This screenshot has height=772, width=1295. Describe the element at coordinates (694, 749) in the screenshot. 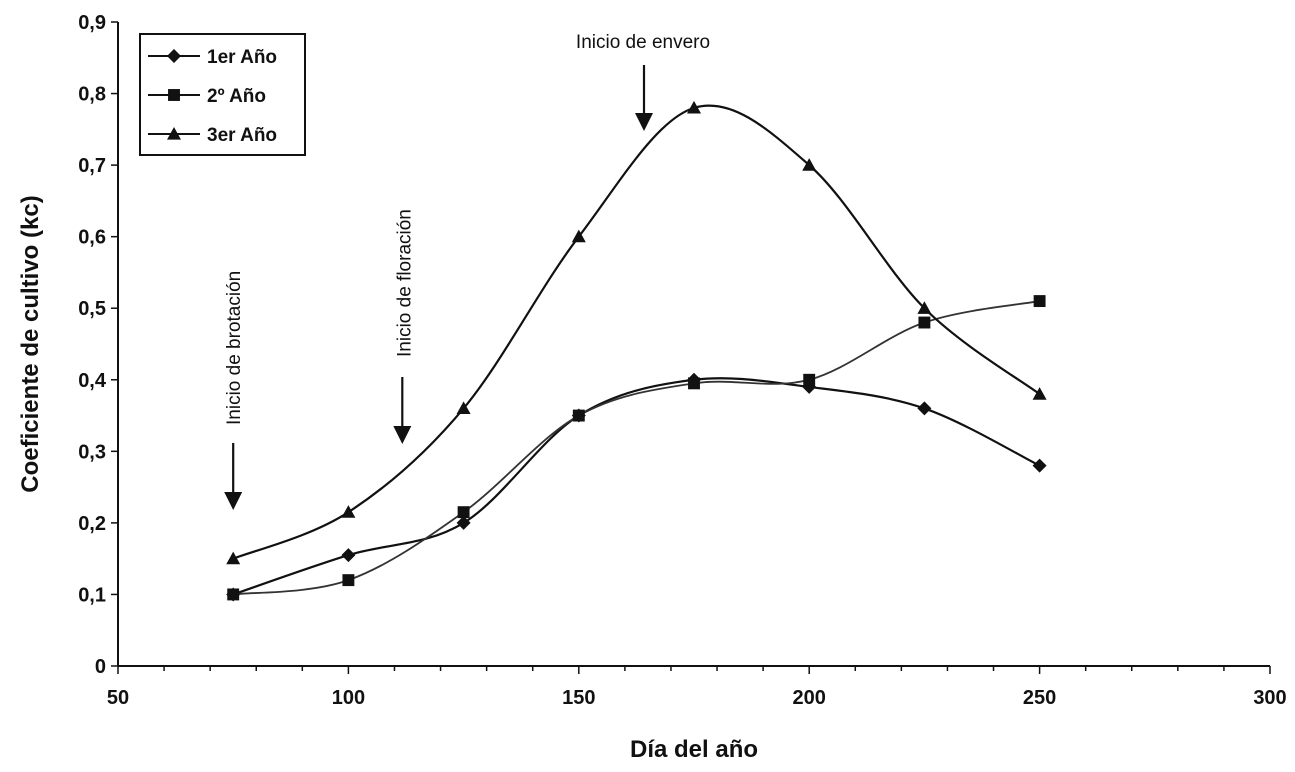

I see `x-axis-title: Día del año` at that location.